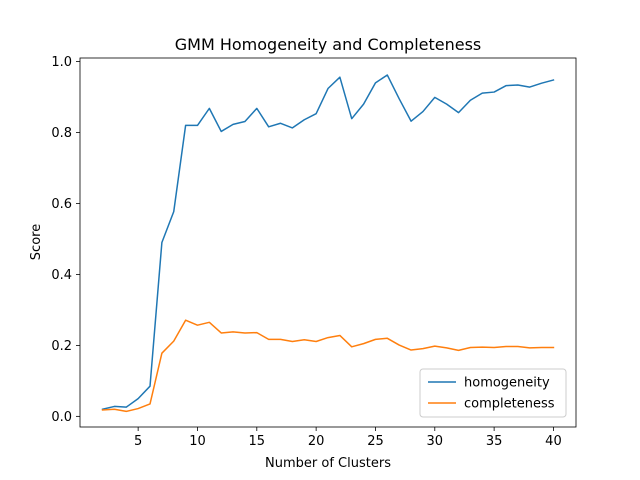 The width and height of the screenshot is (640, 480). I want to click on y-tick-label: 0.4, so click(61, 275).